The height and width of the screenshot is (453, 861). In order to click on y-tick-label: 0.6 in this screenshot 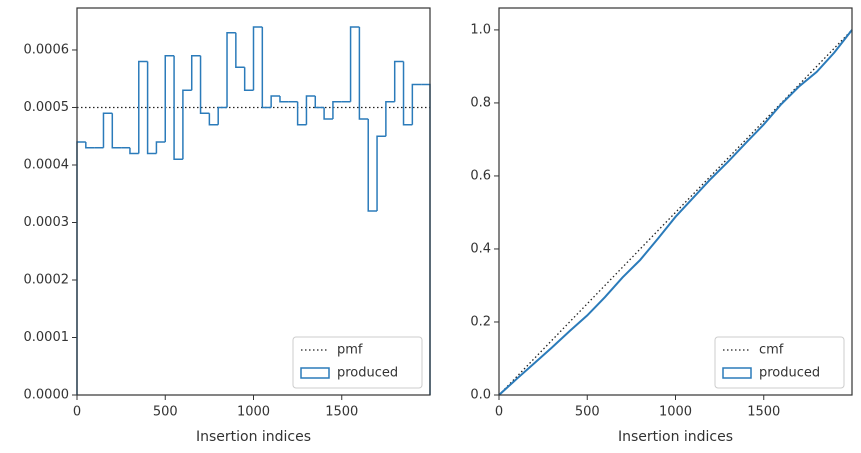, I will do `click(480, 175)`.